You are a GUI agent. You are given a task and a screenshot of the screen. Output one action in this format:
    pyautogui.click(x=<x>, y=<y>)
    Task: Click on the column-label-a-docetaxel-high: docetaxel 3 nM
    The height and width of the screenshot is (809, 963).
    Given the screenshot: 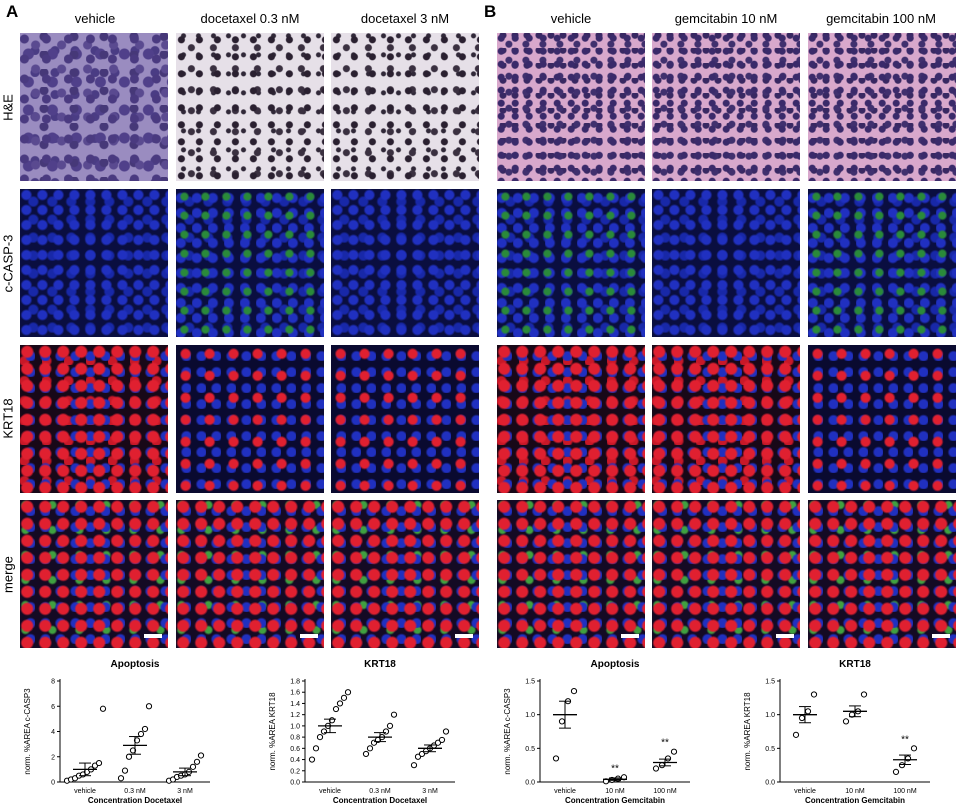 What is the action you would take?
    pyautogui.click(x=405, y=18)
    